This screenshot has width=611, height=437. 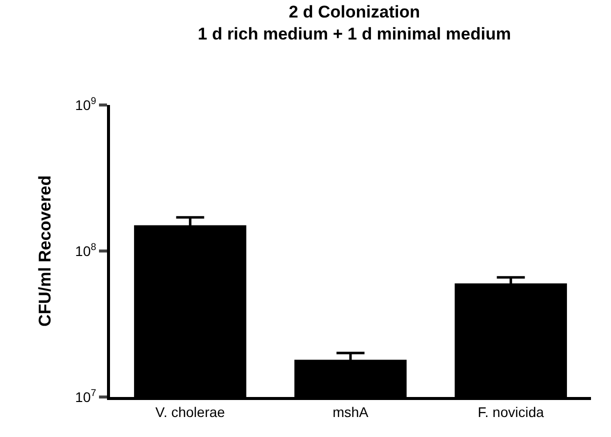 I want to click on chart-subtitle: 1 d rich medium + 1 d minimal medium, so click(x=354, y=34).